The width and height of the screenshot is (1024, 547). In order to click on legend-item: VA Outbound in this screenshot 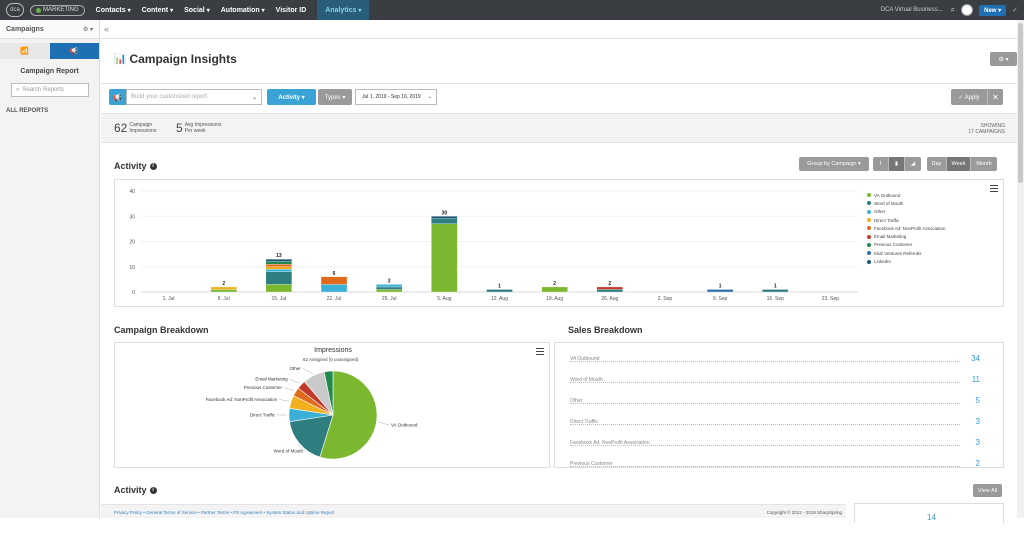, I will do `click(906, 195)`.